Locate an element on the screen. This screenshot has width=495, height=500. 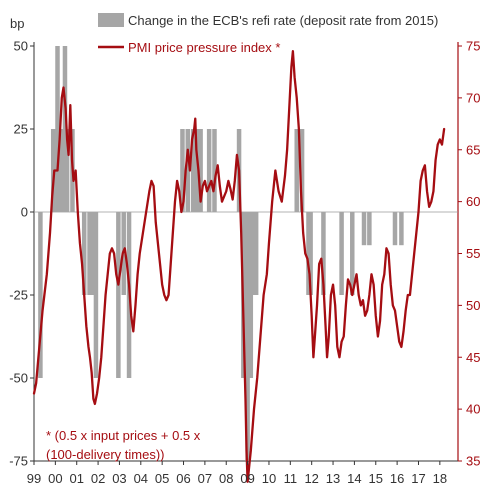
x-tick-label-17: 16 is located at coordinates (397, 478).